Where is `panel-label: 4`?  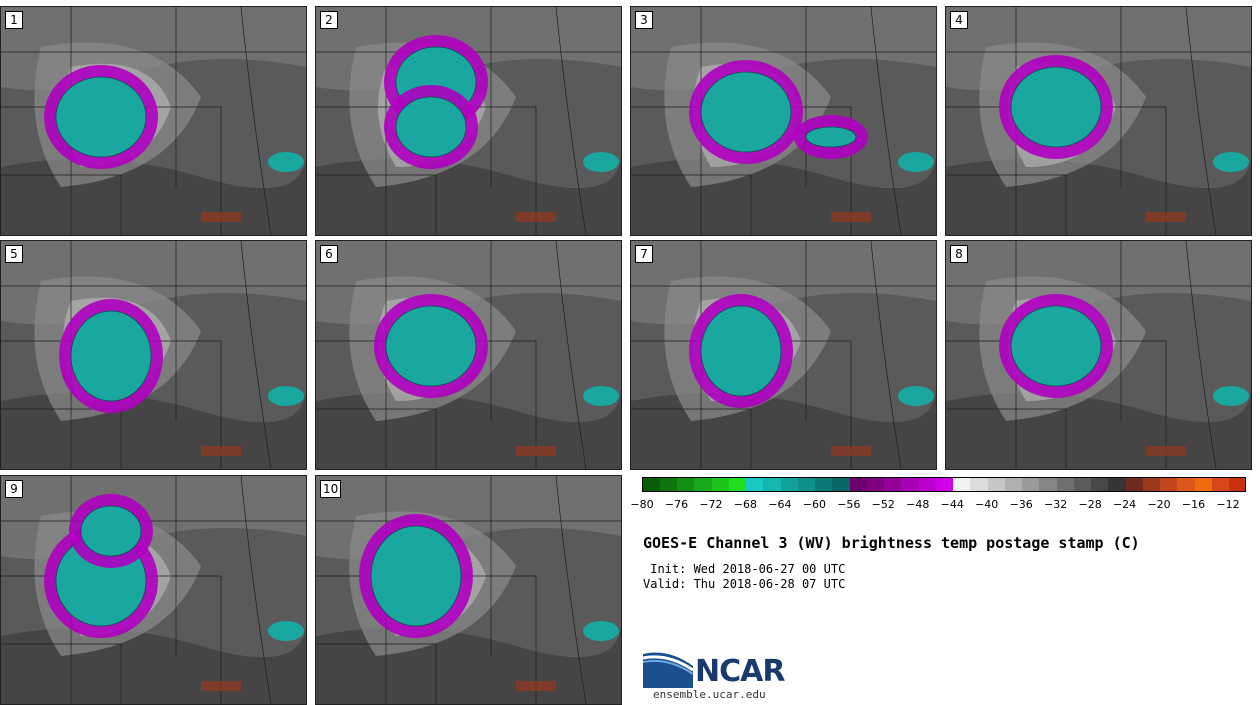
panel-label: 4 is located at coordinates (959, 20).